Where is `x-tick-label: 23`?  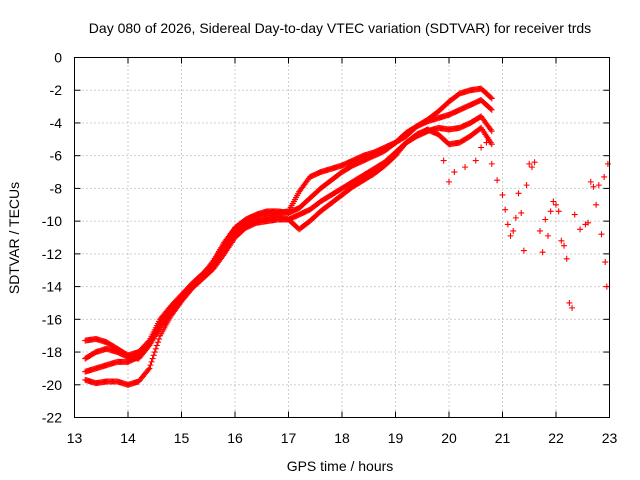 x-tick-label: 23 is located at coordinates (610, 438).